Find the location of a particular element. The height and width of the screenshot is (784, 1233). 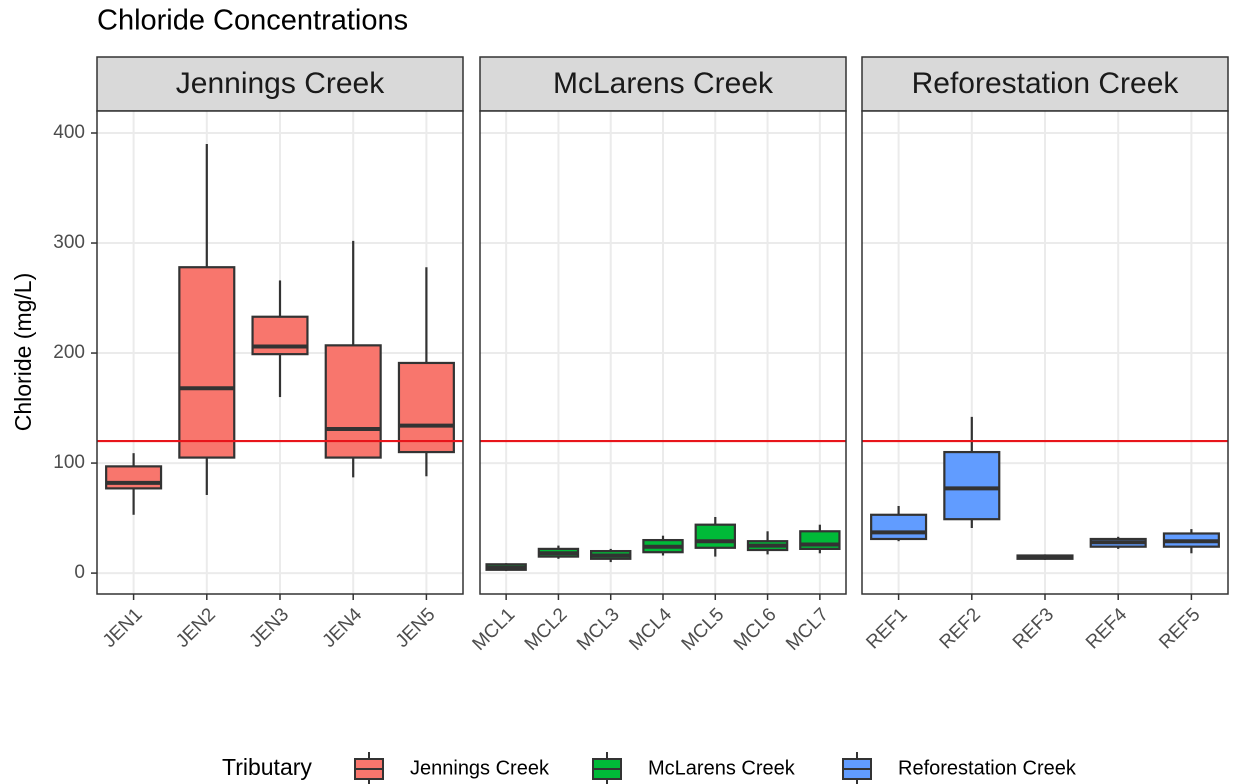

x-tick-label: REF5 is located at coordinates (1179, 628).